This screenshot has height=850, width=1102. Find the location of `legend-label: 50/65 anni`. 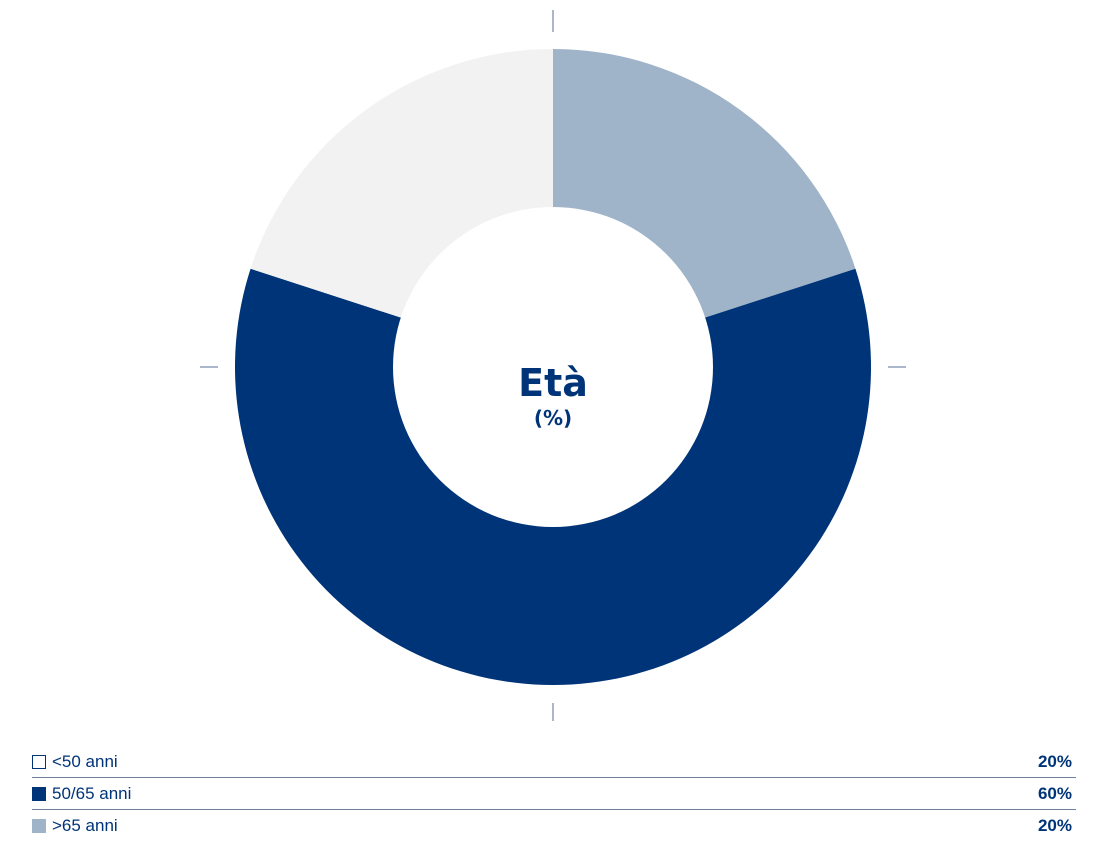

legend-label: 50/65 anni is located at coordinates (92, 793).